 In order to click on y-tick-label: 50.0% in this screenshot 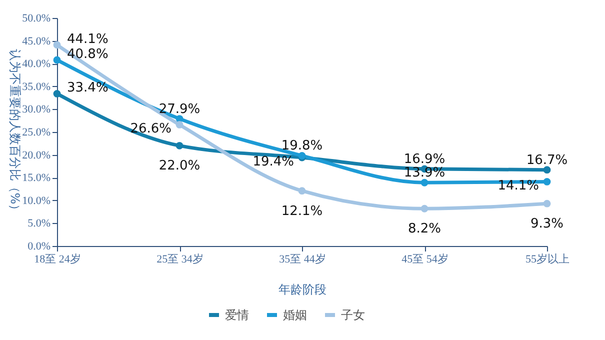, I will do `click(36, 18)`.